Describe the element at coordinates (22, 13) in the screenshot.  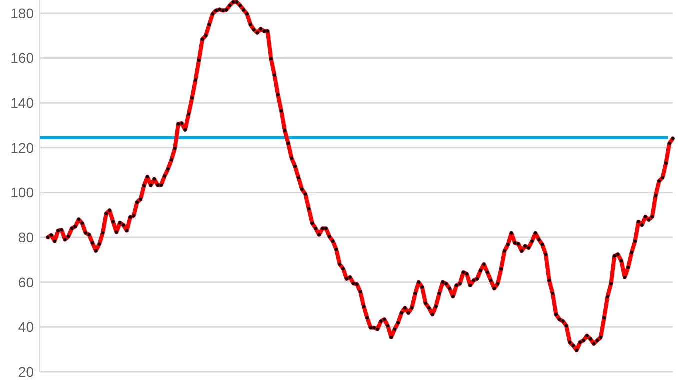
I see `y-tick-label: 180` at that location.